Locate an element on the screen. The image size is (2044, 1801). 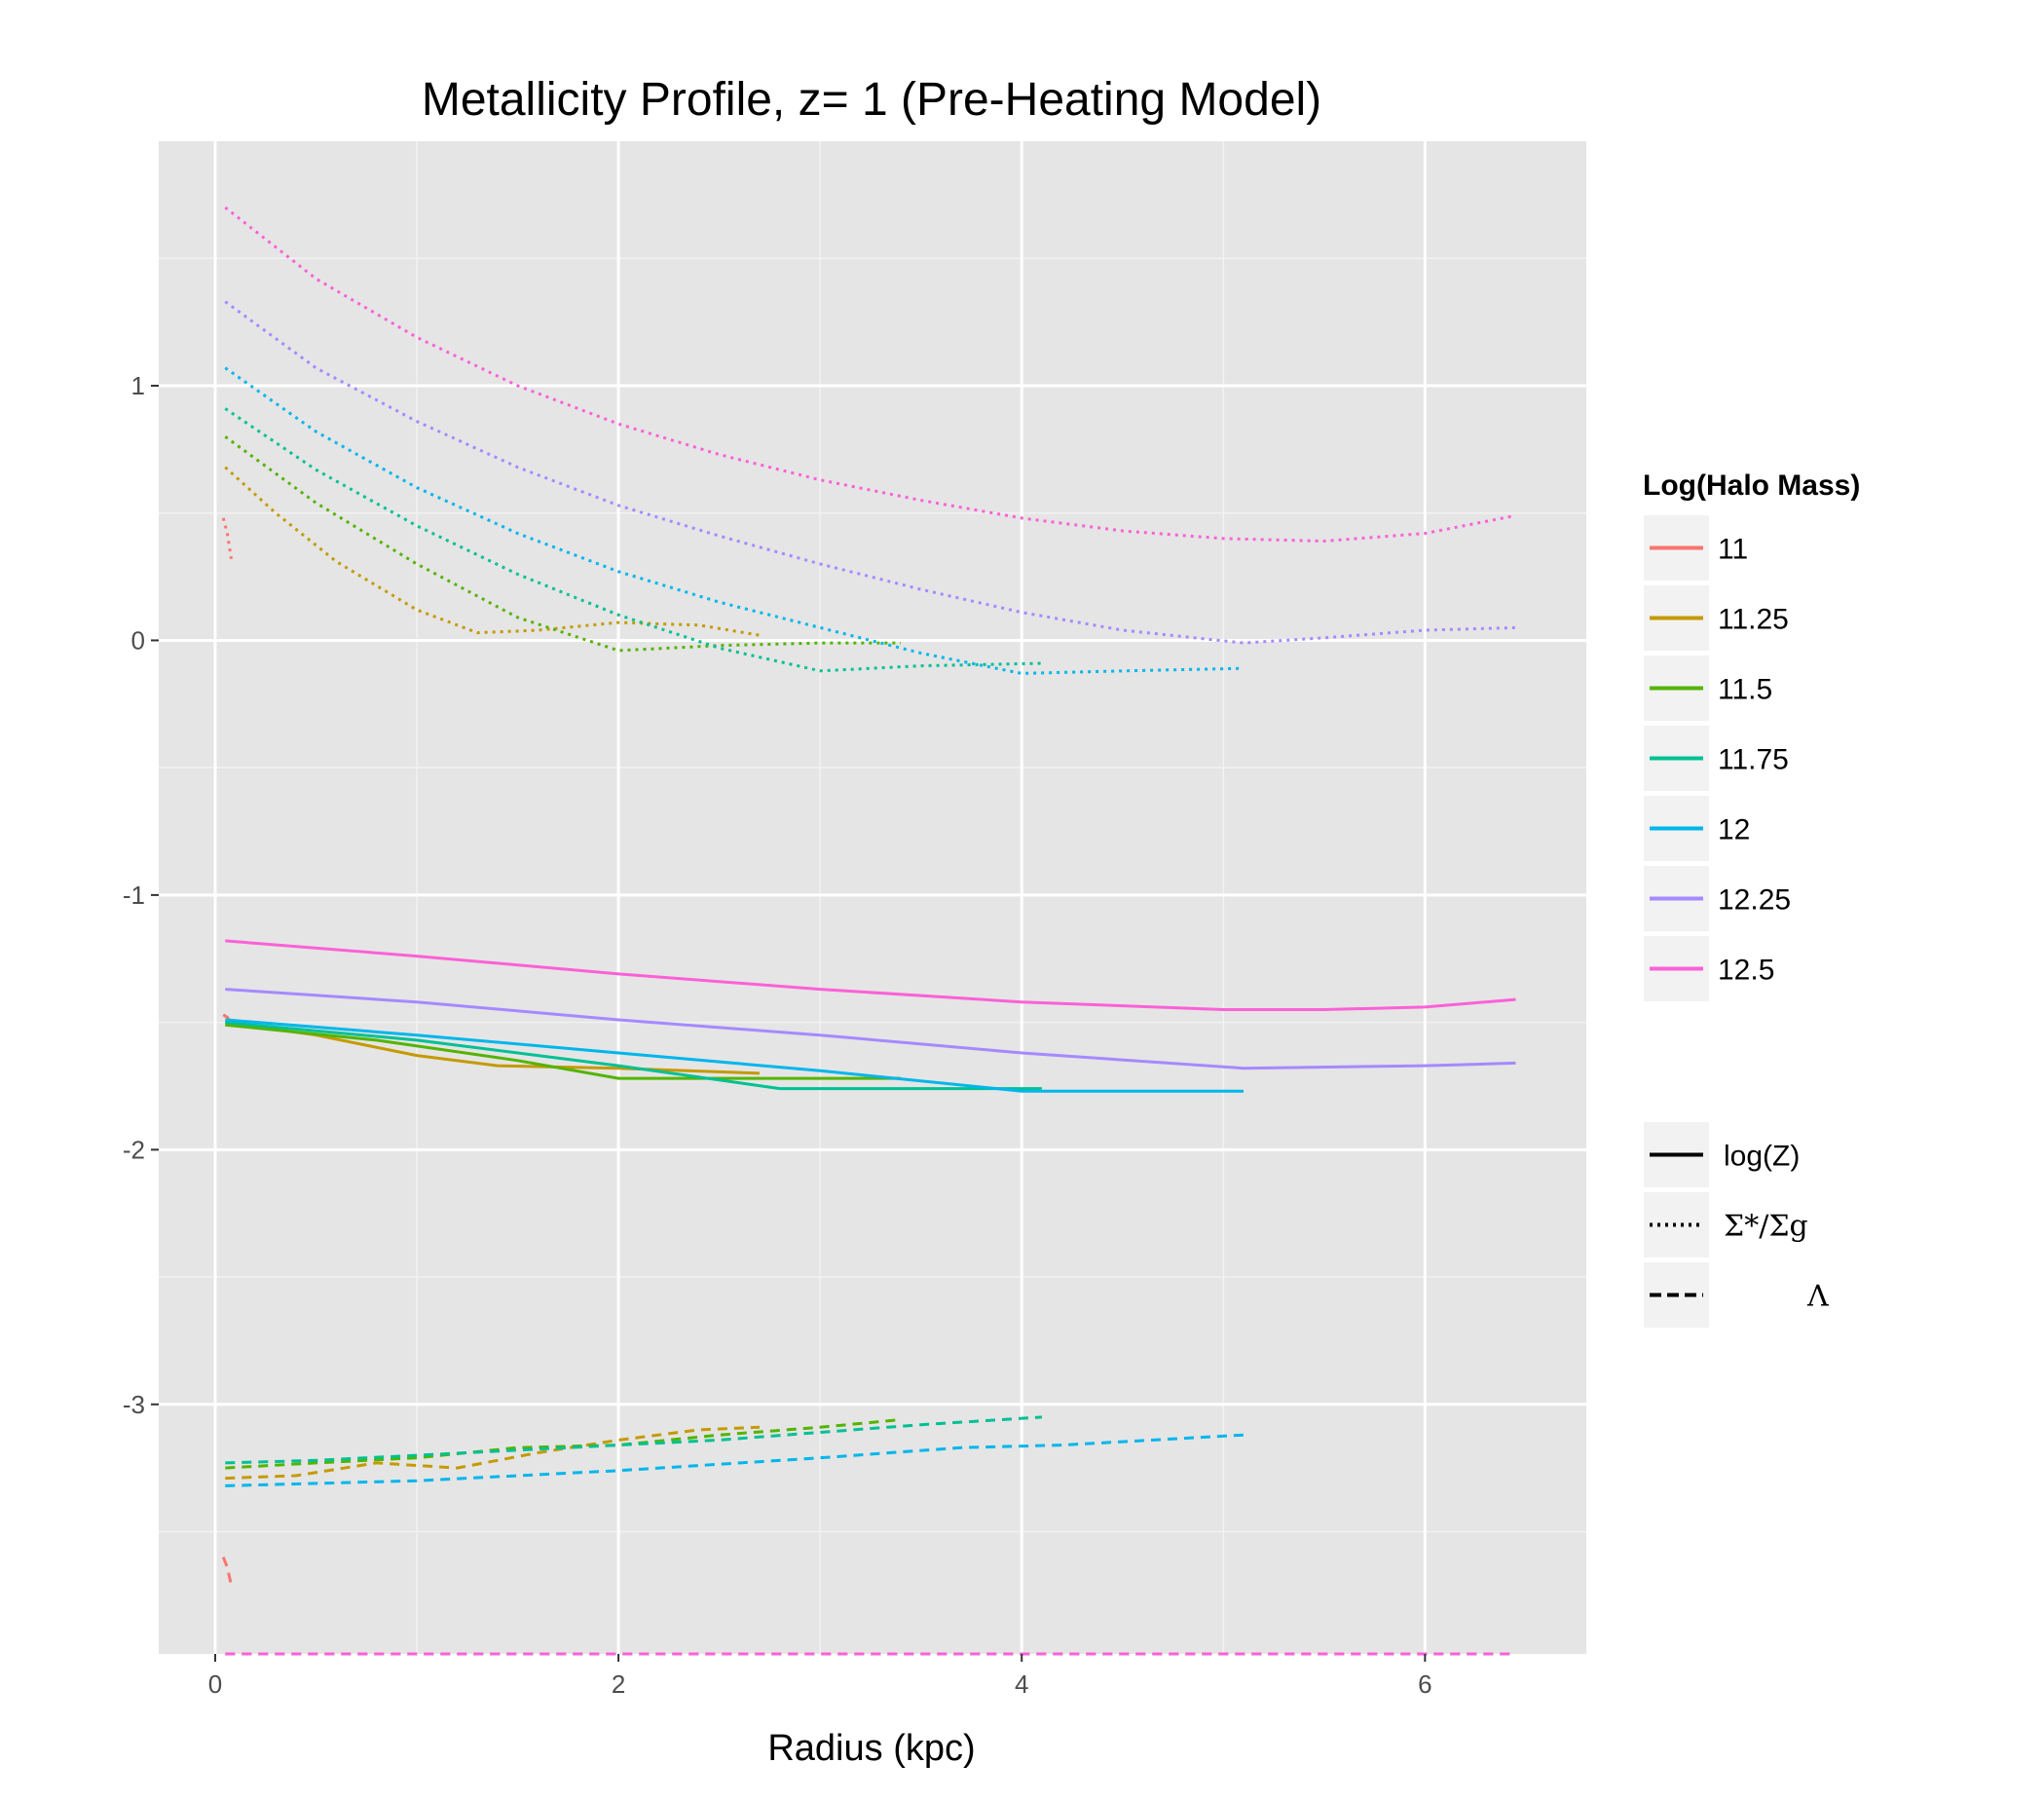
y-axis: 1 0 -1 -2 -3 is located at coordinates (141, 895).